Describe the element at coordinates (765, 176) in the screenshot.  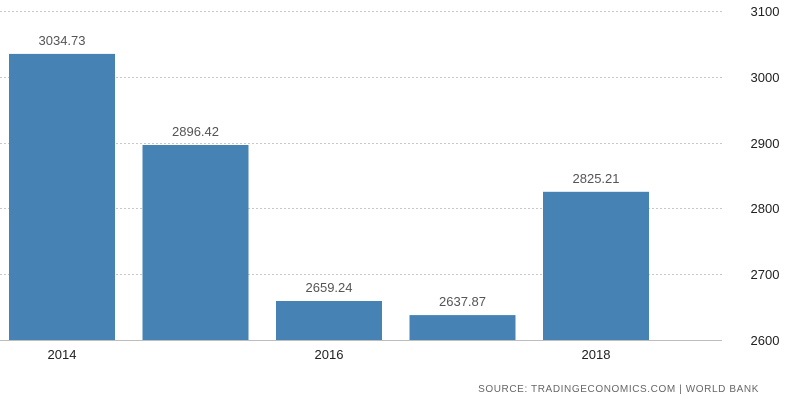
I see `y-axis: 2600 2700 2800 2900 3000 3100` at that location.